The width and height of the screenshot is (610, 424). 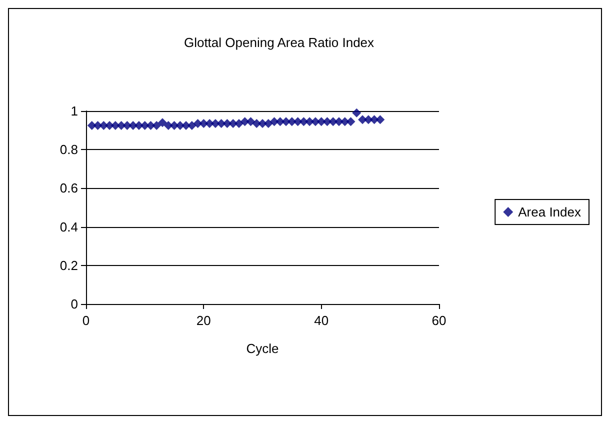 I want to click on legend-label: Area Index, so click(x=550, y=212).